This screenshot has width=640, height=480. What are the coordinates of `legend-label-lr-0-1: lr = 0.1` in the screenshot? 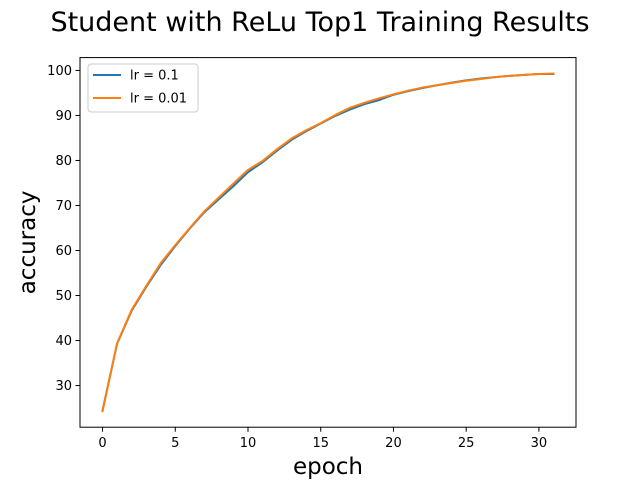 It's located at (154, 76).